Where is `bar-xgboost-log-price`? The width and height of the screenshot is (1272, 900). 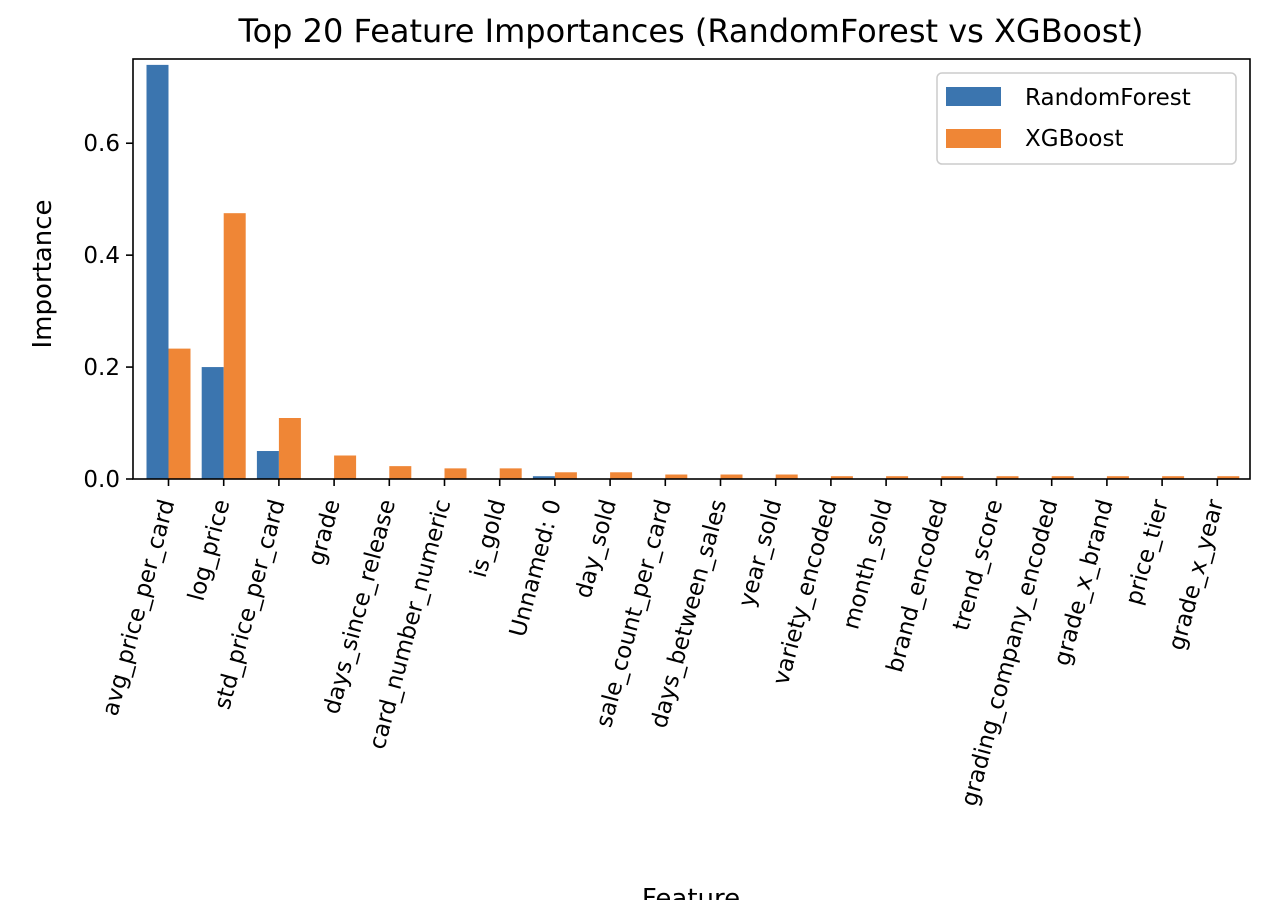 bar-xgboost-log-price is located at coordinates (234, 346).